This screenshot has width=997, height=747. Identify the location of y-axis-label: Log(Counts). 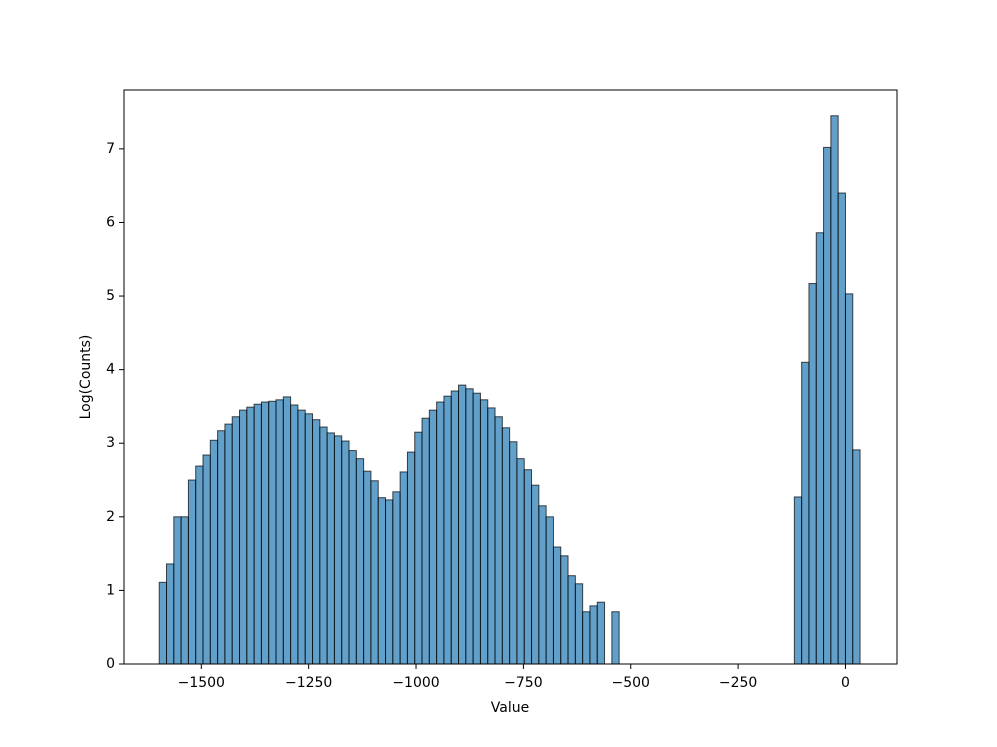
(86, 377).